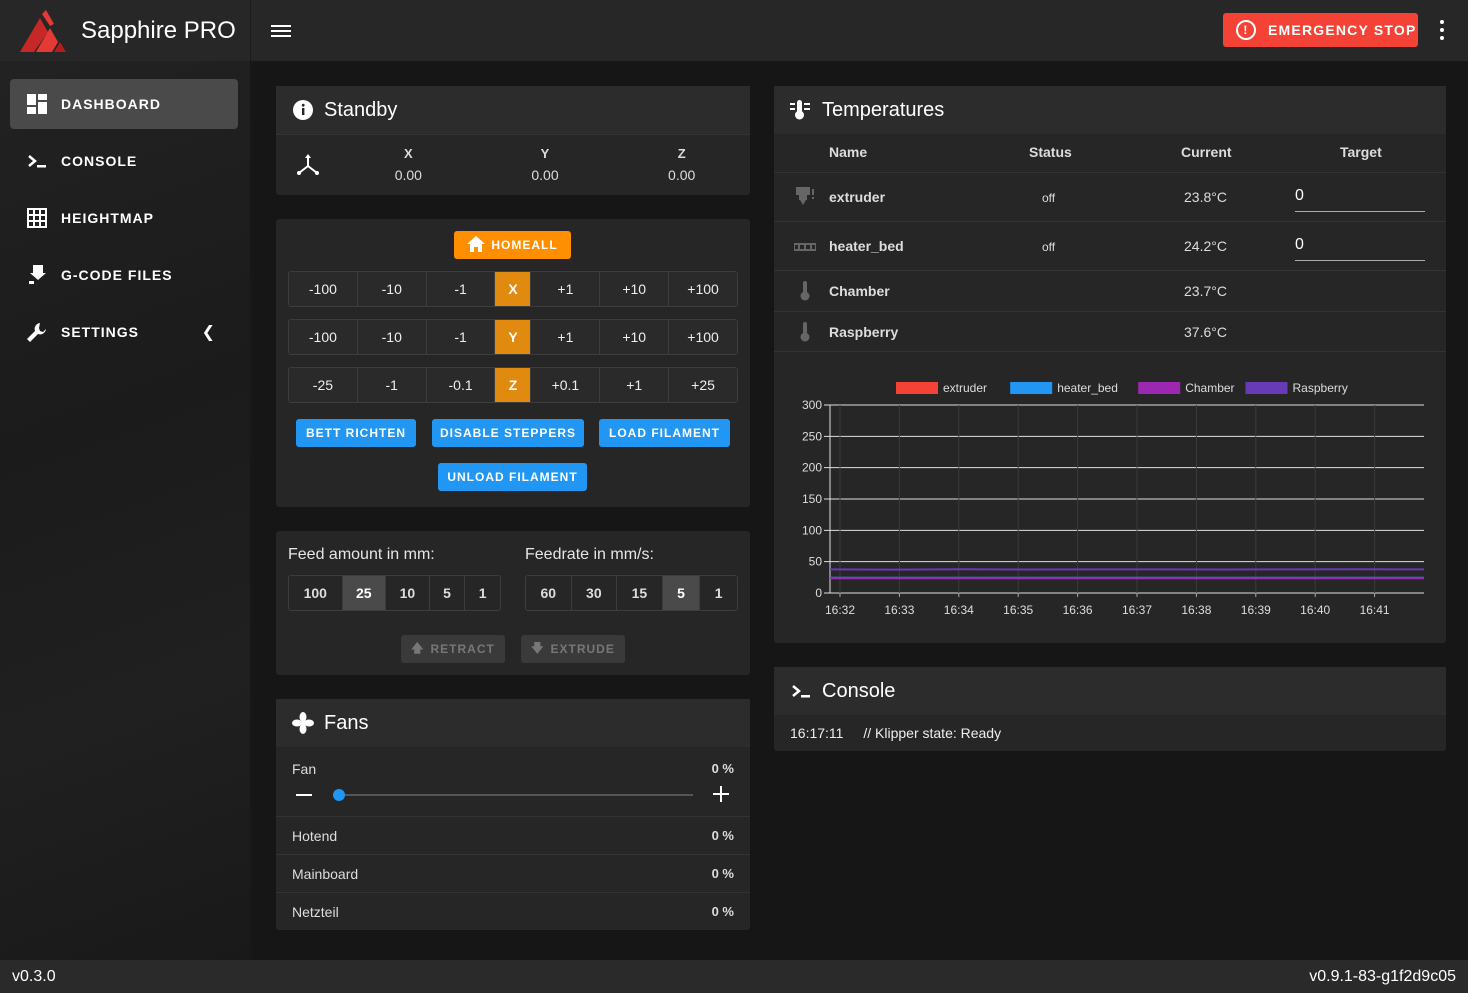 Image resolution: width=1468 pixels, height=993 pixels. I want to click on homeall-button: HOMEALL, so click(512, 245).